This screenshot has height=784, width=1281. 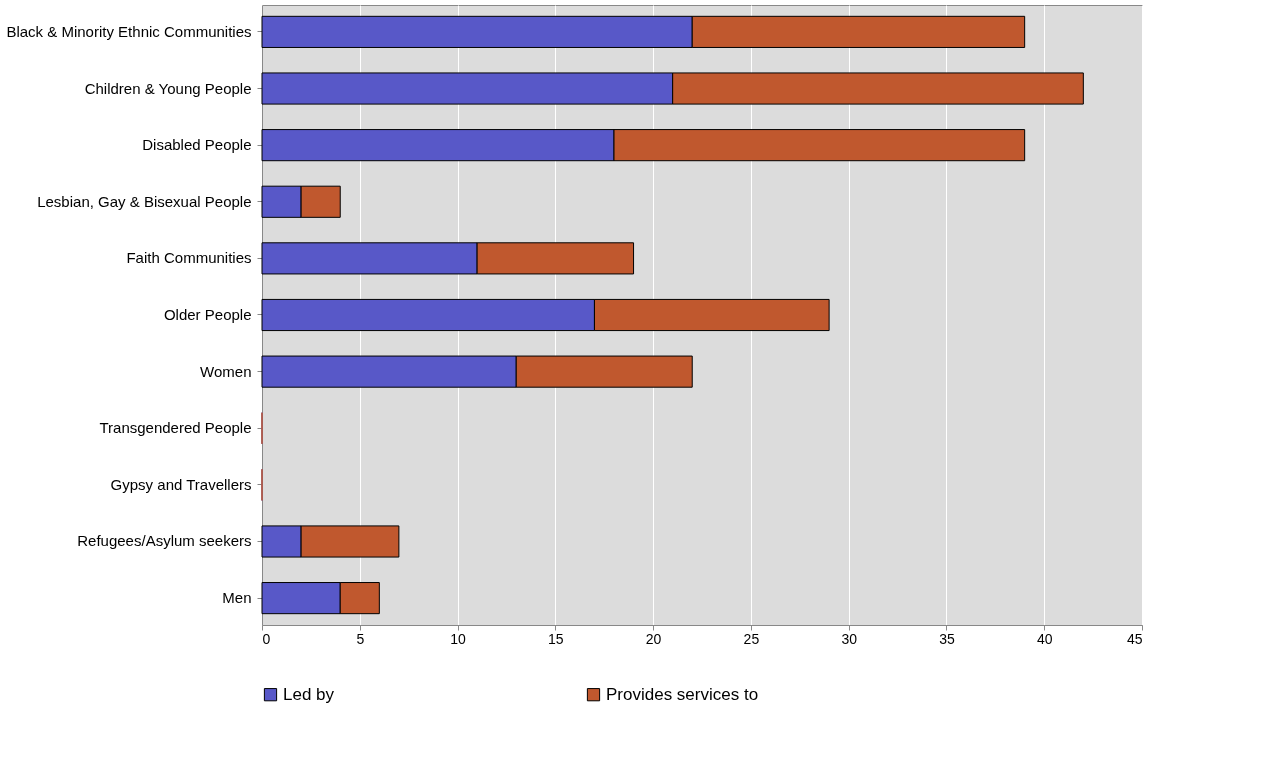 What do you see at coordinates (175, 428) in the screenshot?
I see `y-tick-label: Transgendered People` at bounding box center [175, 428].